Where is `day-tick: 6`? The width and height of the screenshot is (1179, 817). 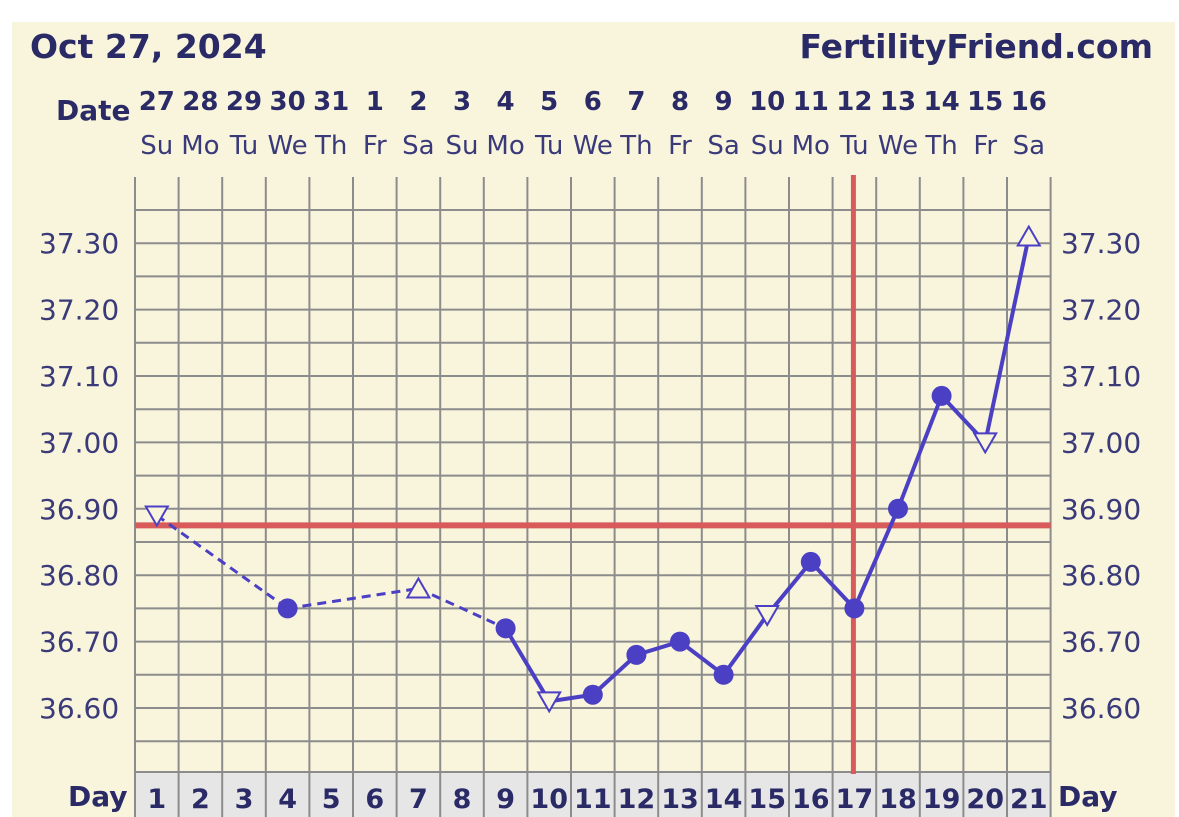 day-tick: 6 is located at coordinates (374, 799).